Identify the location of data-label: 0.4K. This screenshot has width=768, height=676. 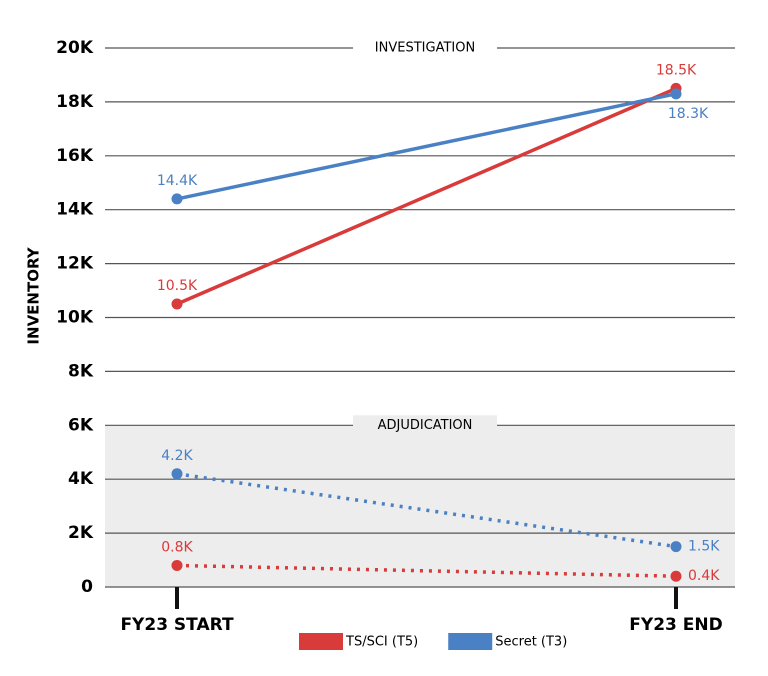
(704, 576).